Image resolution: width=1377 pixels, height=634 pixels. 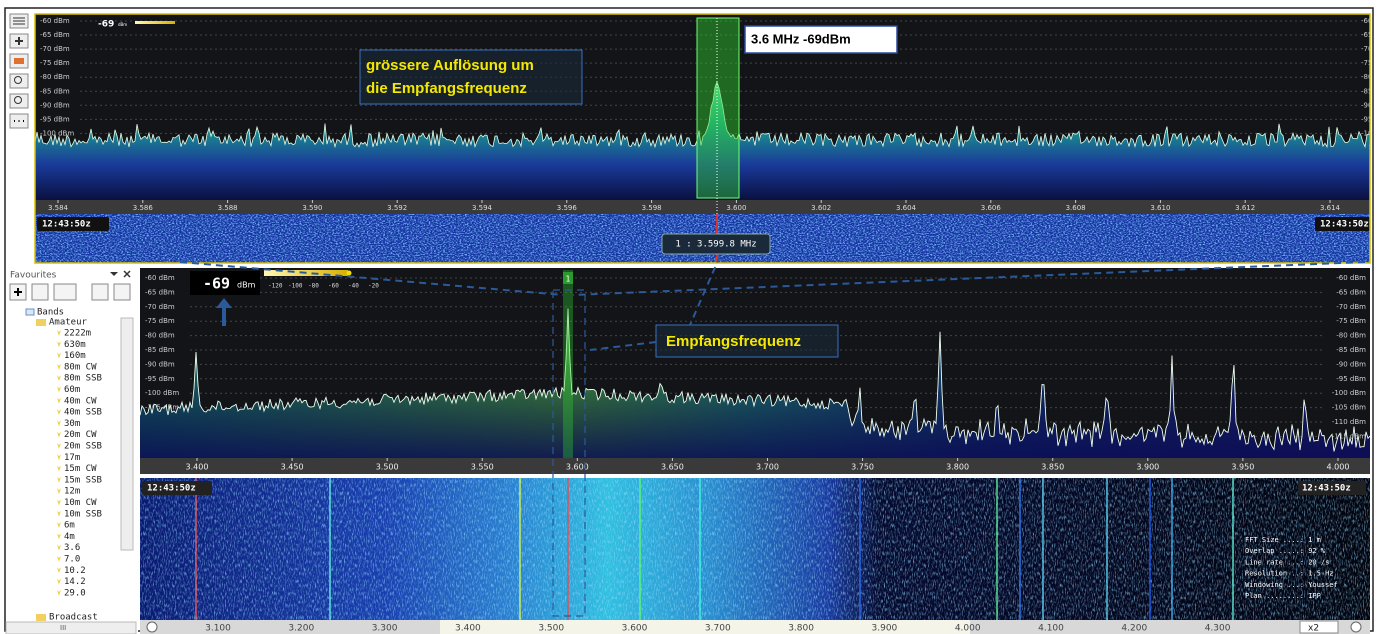 What do you see at coordinates (127, 434) in the screenshot?
I see `scrollbar` at bounding box center [127, 434].